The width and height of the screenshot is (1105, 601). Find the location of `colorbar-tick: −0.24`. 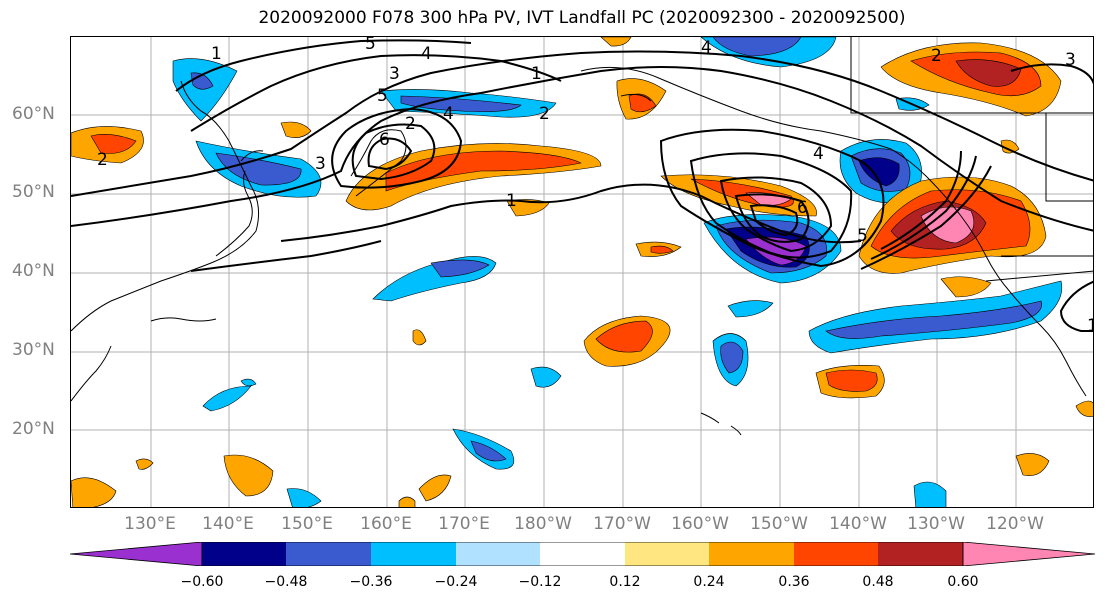

colorbar-tick: −0.24 is located at coordinates (456, 582).